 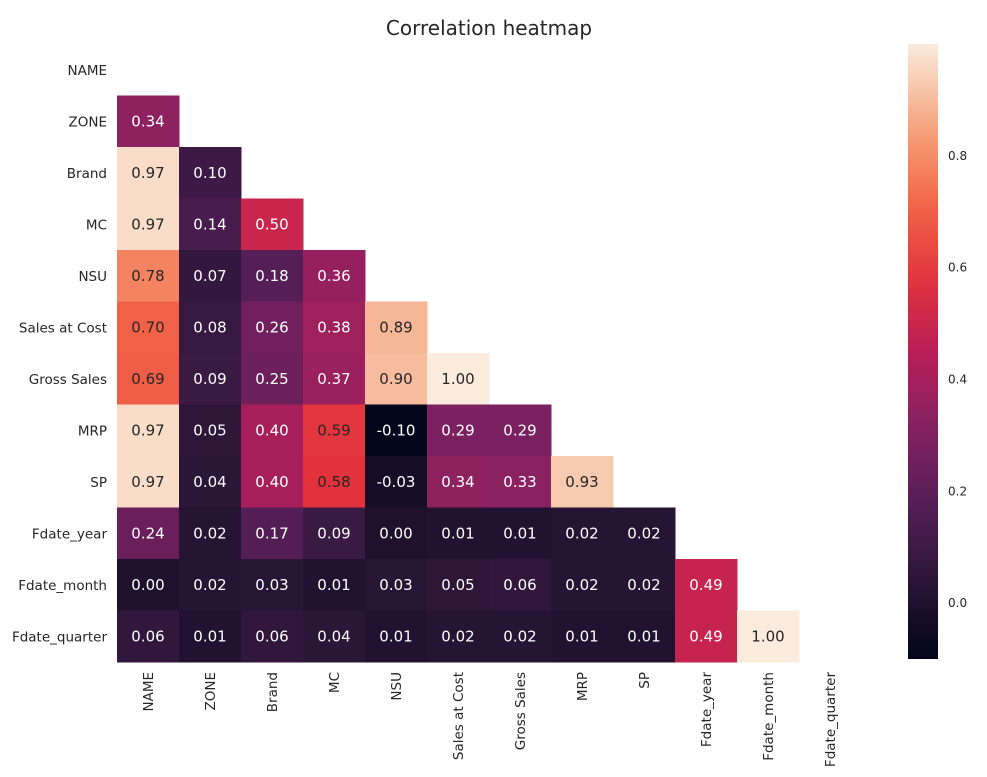 I want to click on cell-value-label: 0.29, so click(x=519, y=430).